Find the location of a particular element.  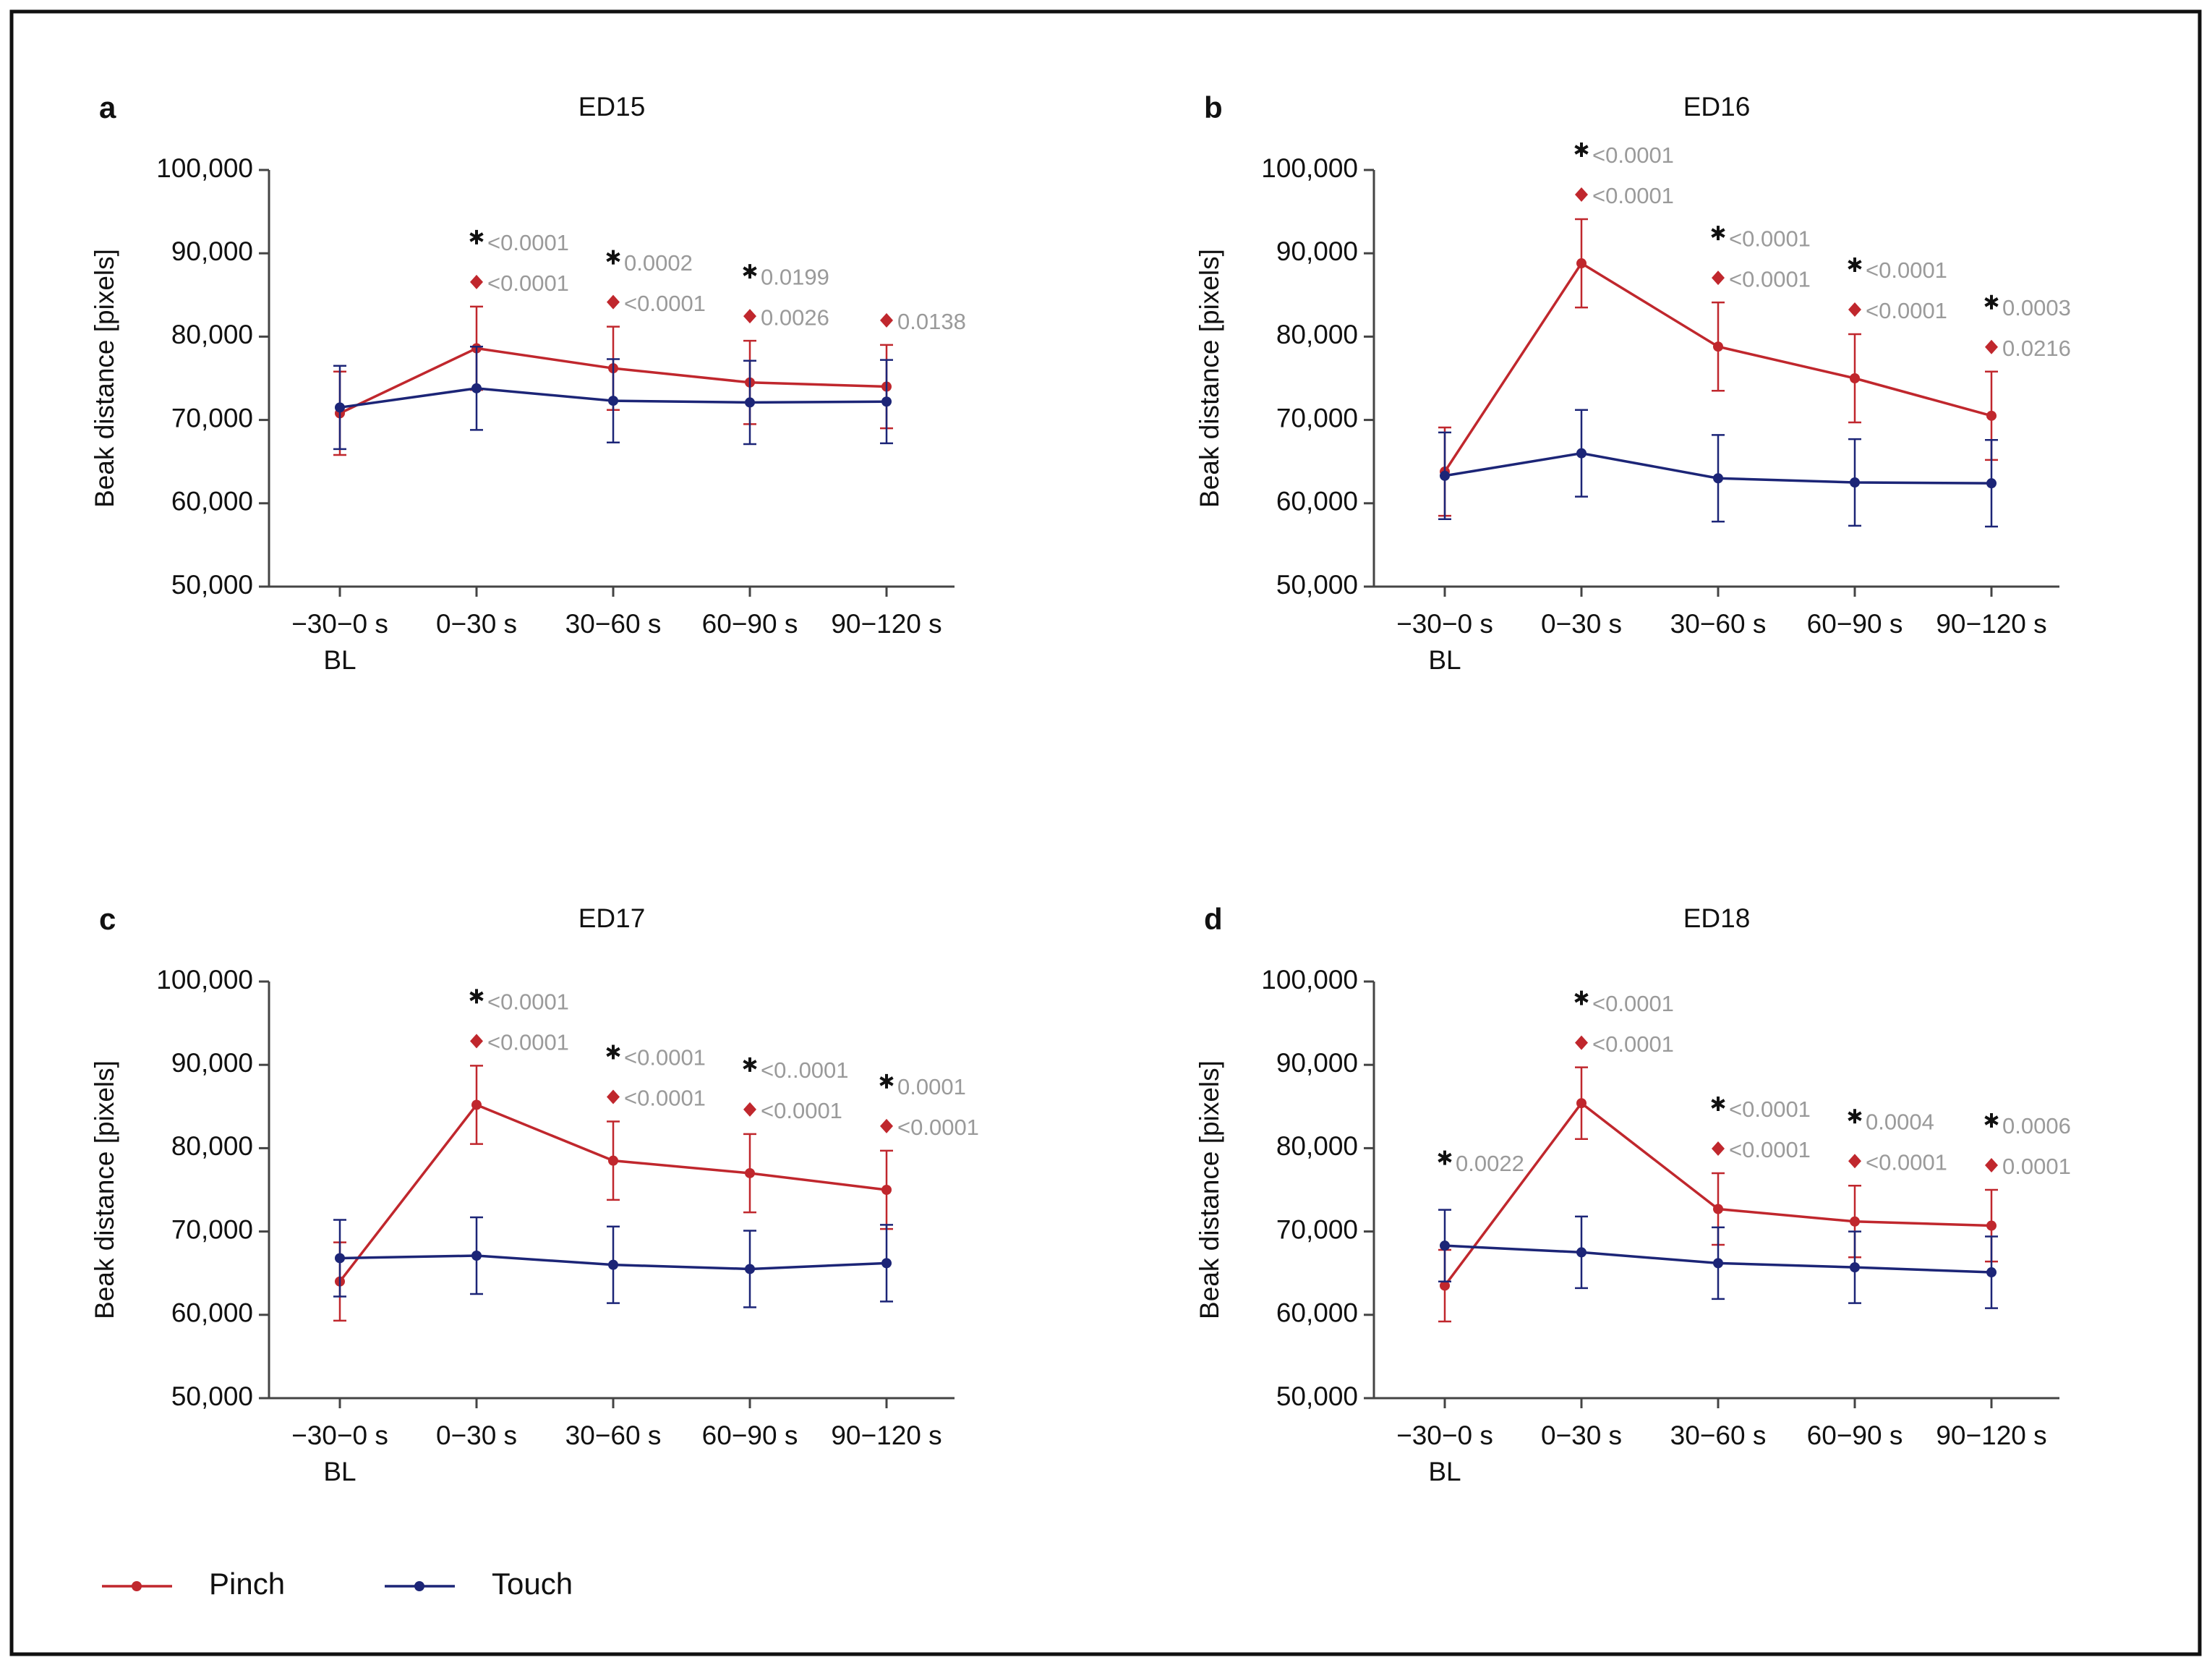

star-p-value: 0.0002 is located at coordinates (658, 263).